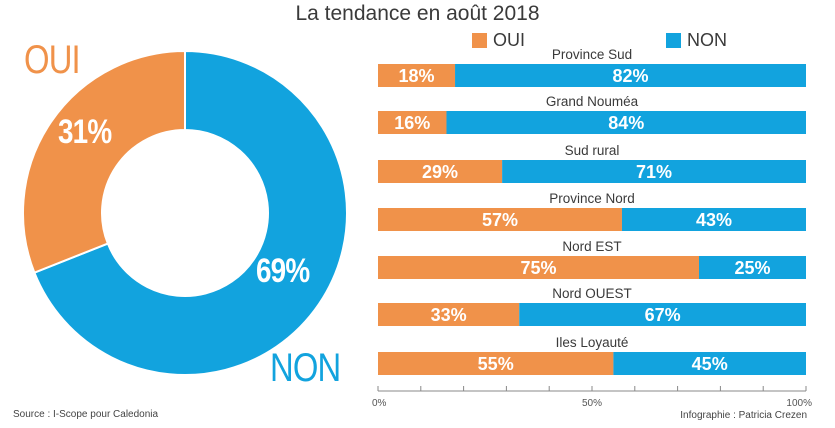 This screenshot has width=835, height=428. Describe the element at coordinates (104, 161) in the screenshot. I see `donut-slice-oui` at that location.